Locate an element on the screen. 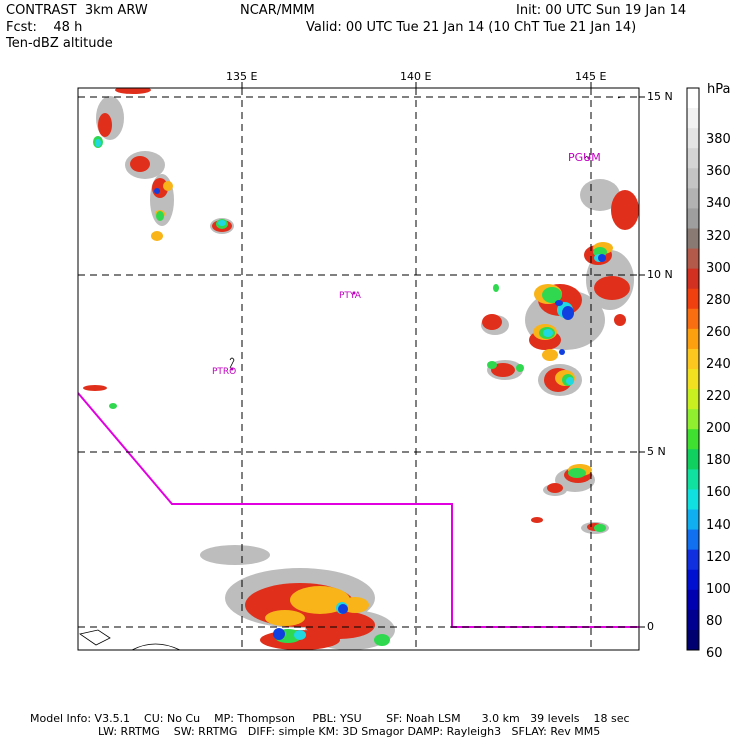  colorbar-unit: hPa is located at coordinates (719, 89).